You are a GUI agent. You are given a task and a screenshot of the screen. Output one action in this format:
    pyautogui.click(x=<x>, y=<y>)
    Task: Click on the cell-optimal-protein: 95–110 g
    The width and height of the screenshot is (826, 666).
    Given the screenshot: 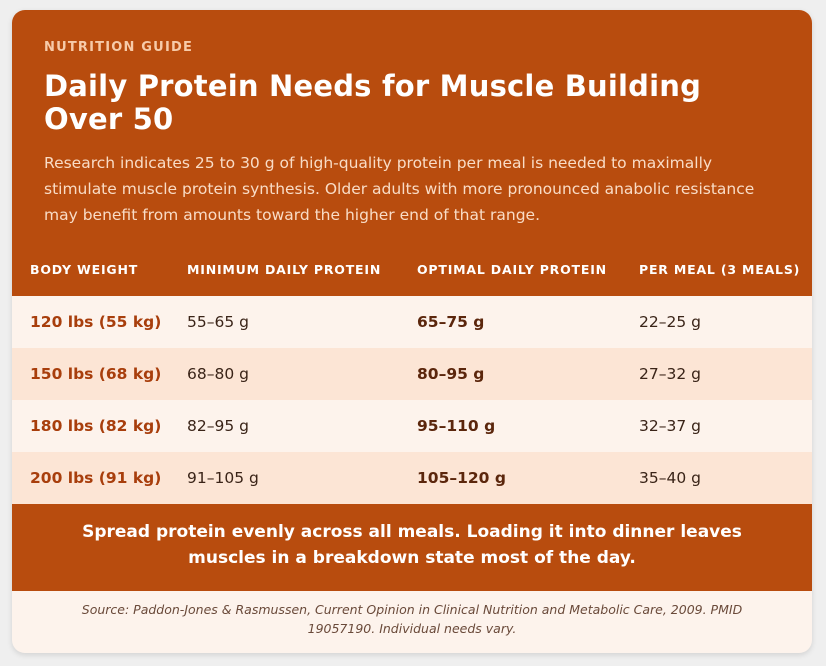 What is the action you would take?
    pyautogui.click(x=456, y=426)
    